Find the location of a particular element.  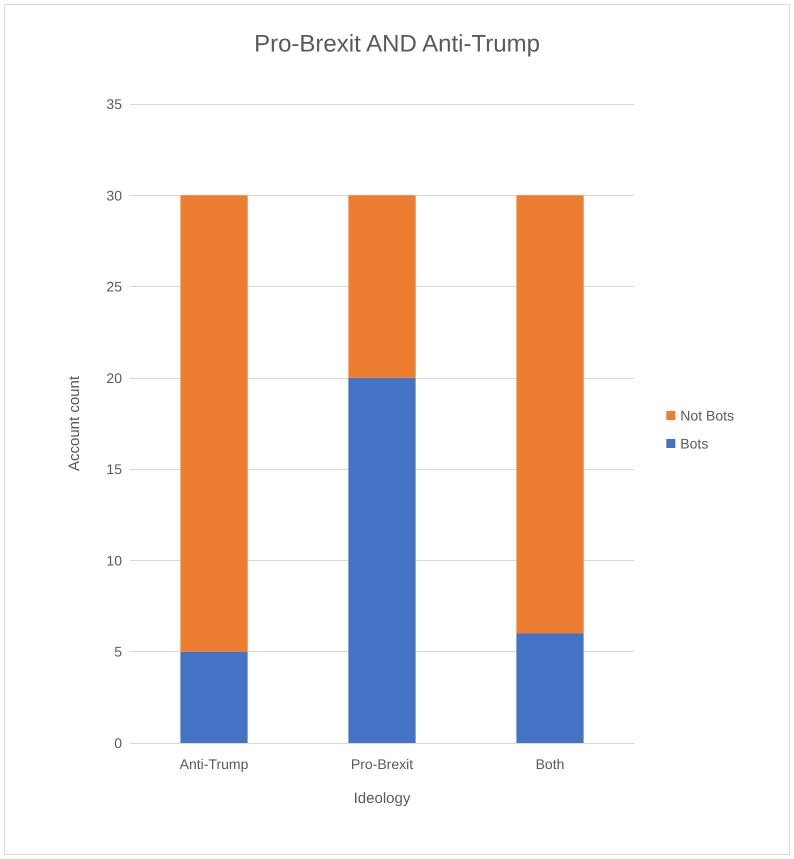

y-tick-label: 0 is located at coordinates (118, 743).